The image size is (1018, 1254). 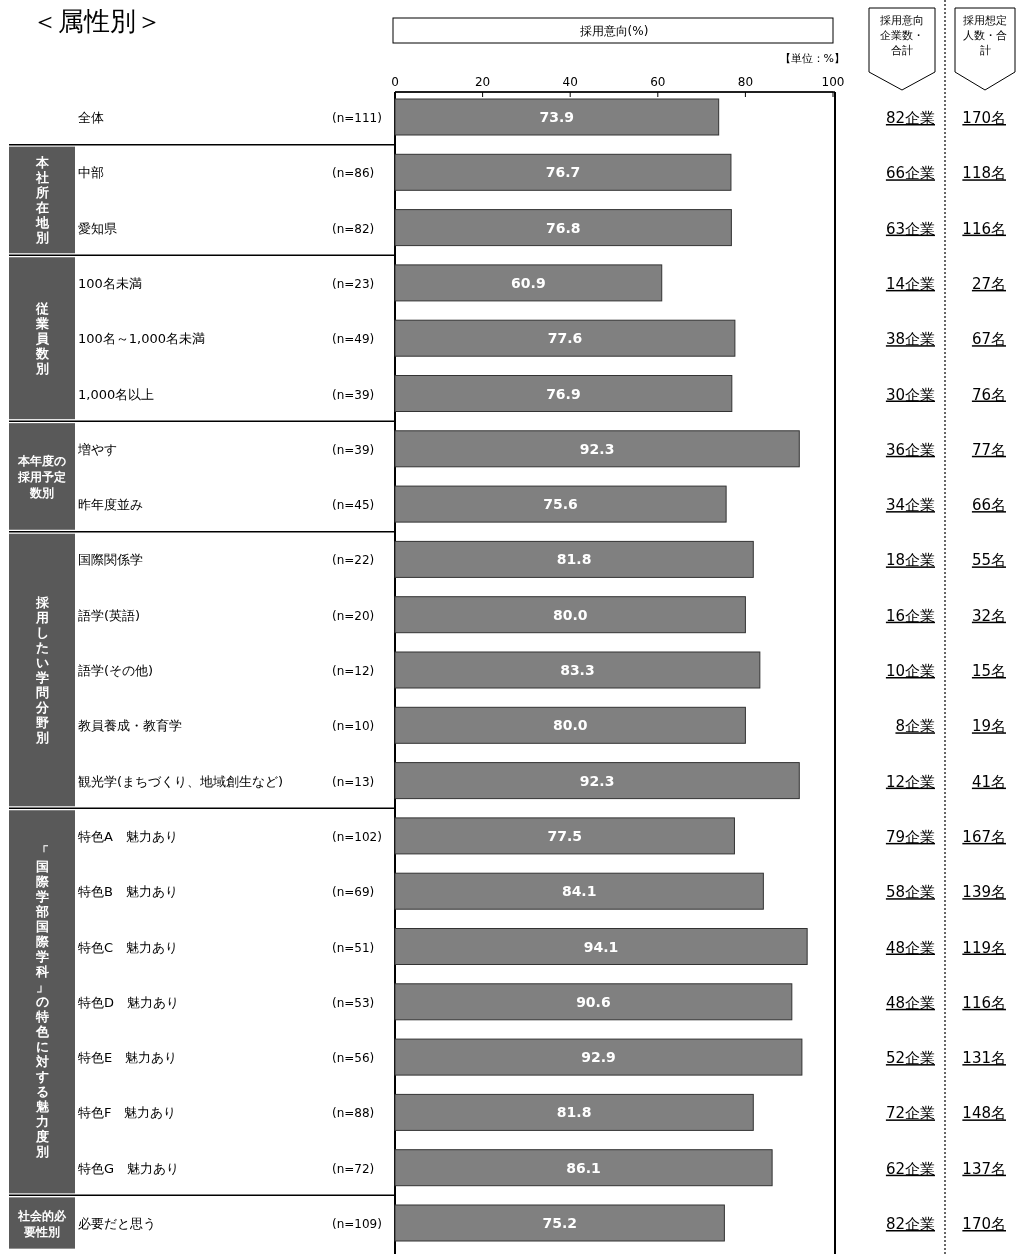 What do you see at coordinates (97, 228) in the screenshot?
I see `y-tick-label: 愛知県` at bounding box center [97, 228].